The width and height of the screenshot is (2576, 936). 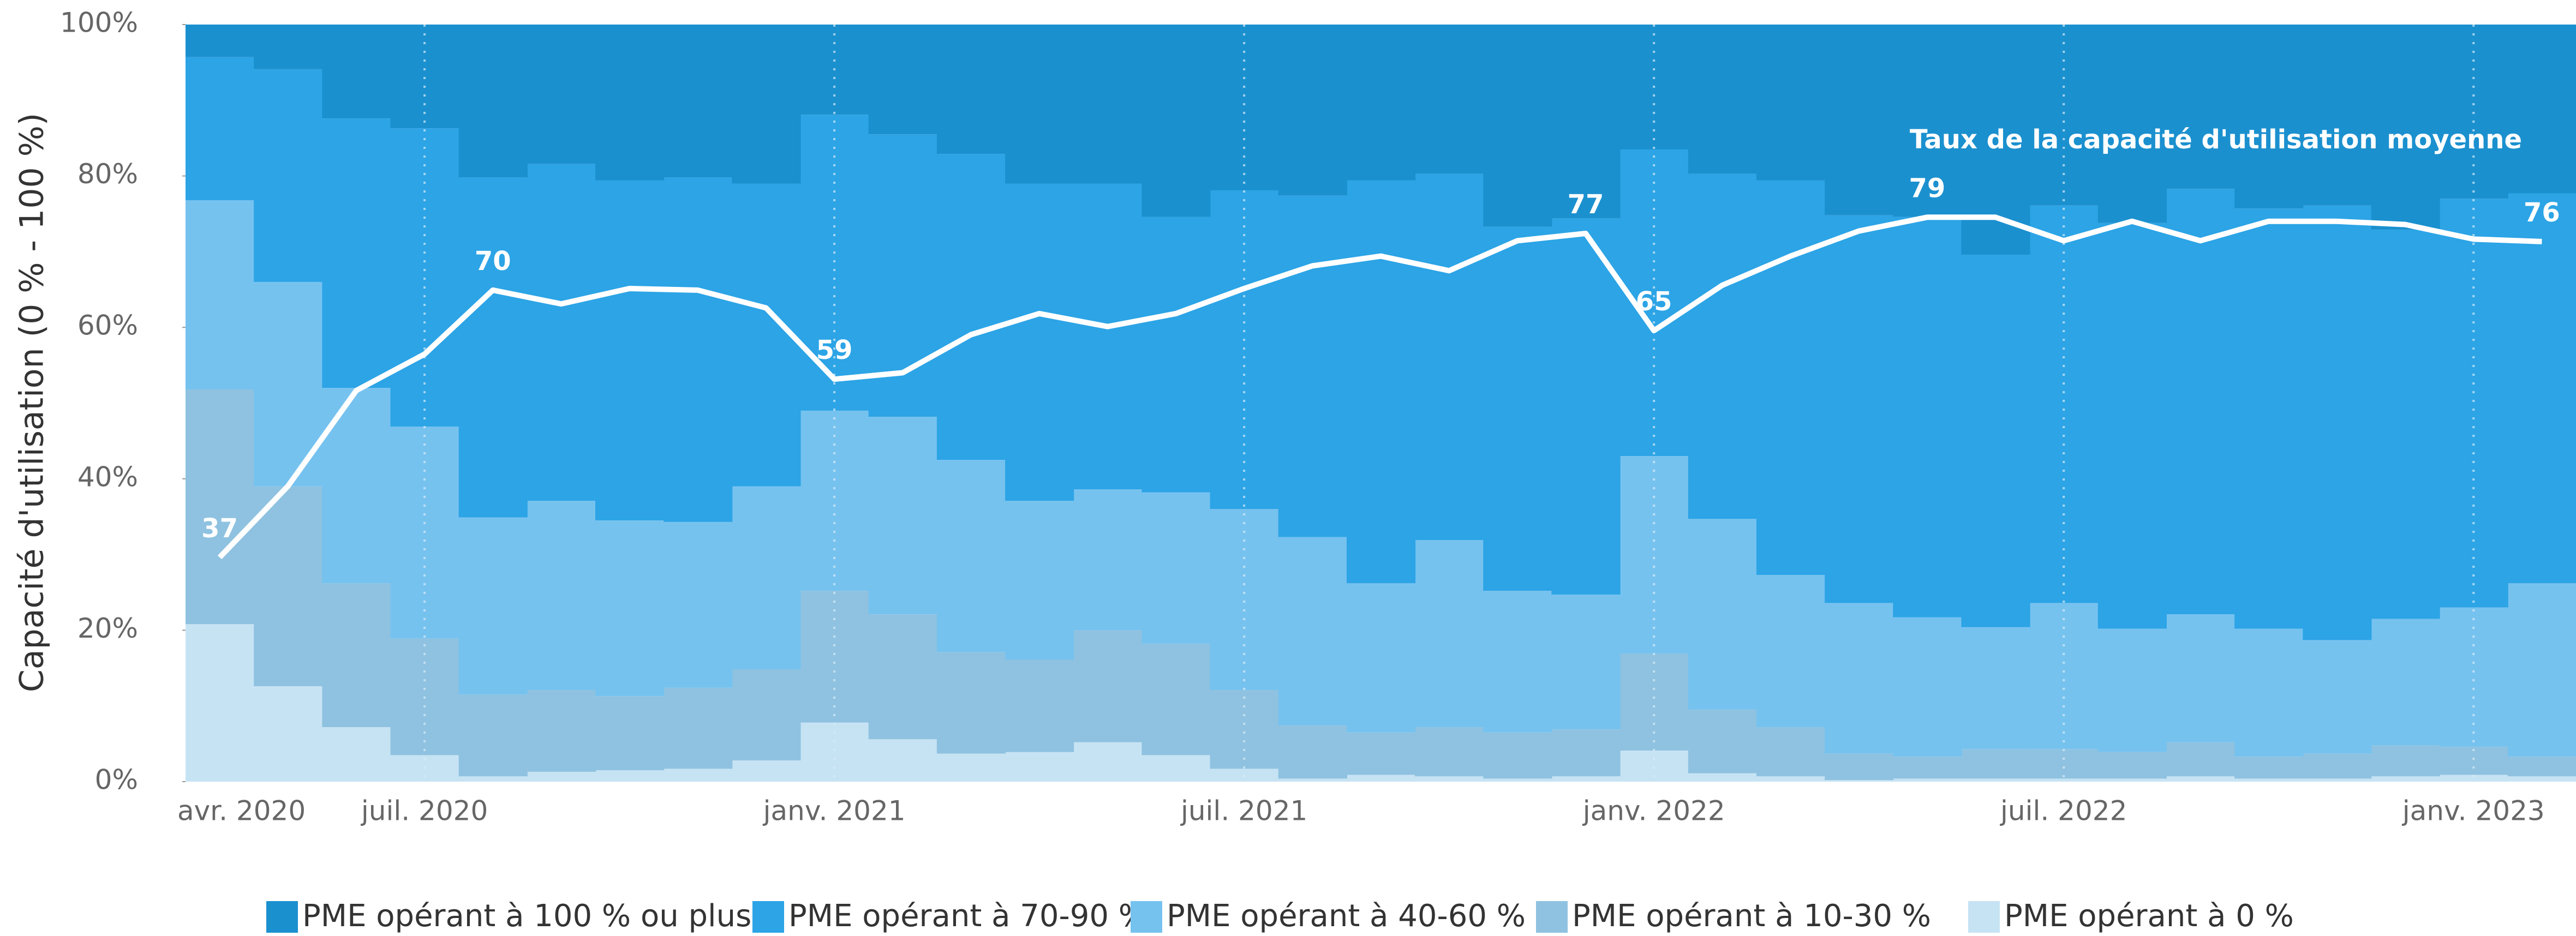 What do you see at coordinates (99, 23) in the screenshot?
I see `y-tick-label: 100%` at bounding box center [99, 23].